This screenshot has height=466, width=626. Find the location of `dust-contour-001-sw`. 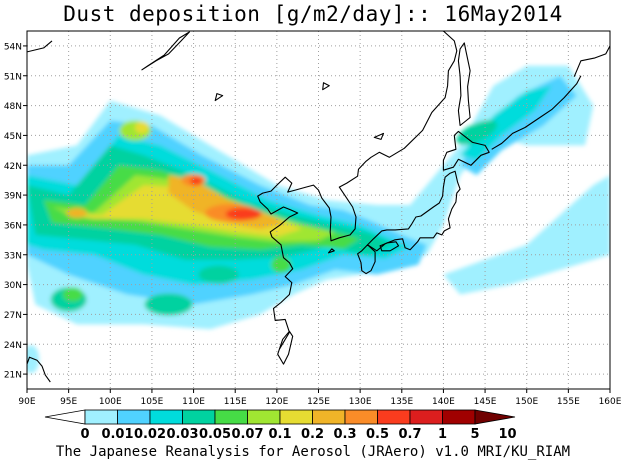

dust-contour-001-sw is located at coordinates (33, 359).